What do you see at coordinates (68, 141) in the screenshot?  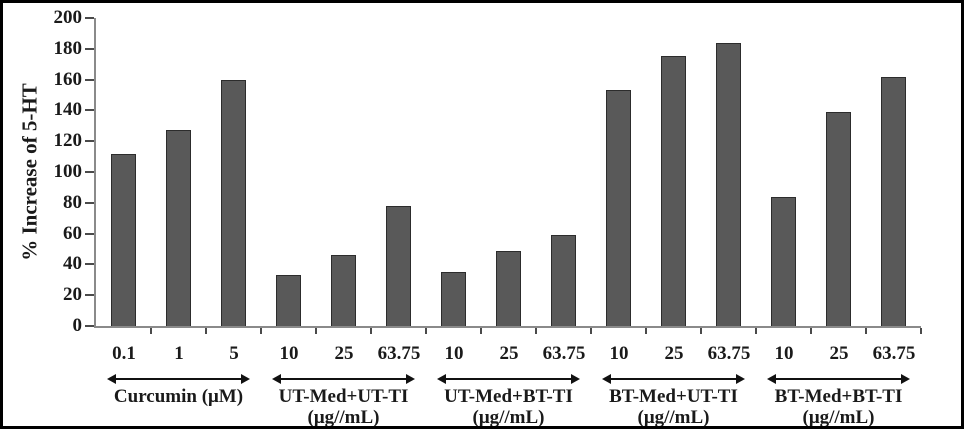 I see `y-tick-label: 120` at bounding box center [68, 141].